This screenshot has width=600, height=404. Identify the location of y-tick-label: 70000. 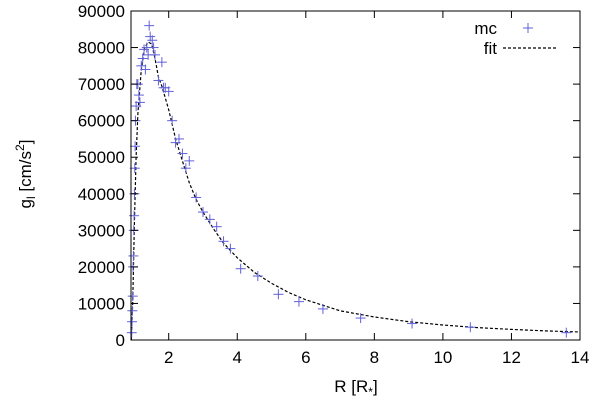
(101, 84).